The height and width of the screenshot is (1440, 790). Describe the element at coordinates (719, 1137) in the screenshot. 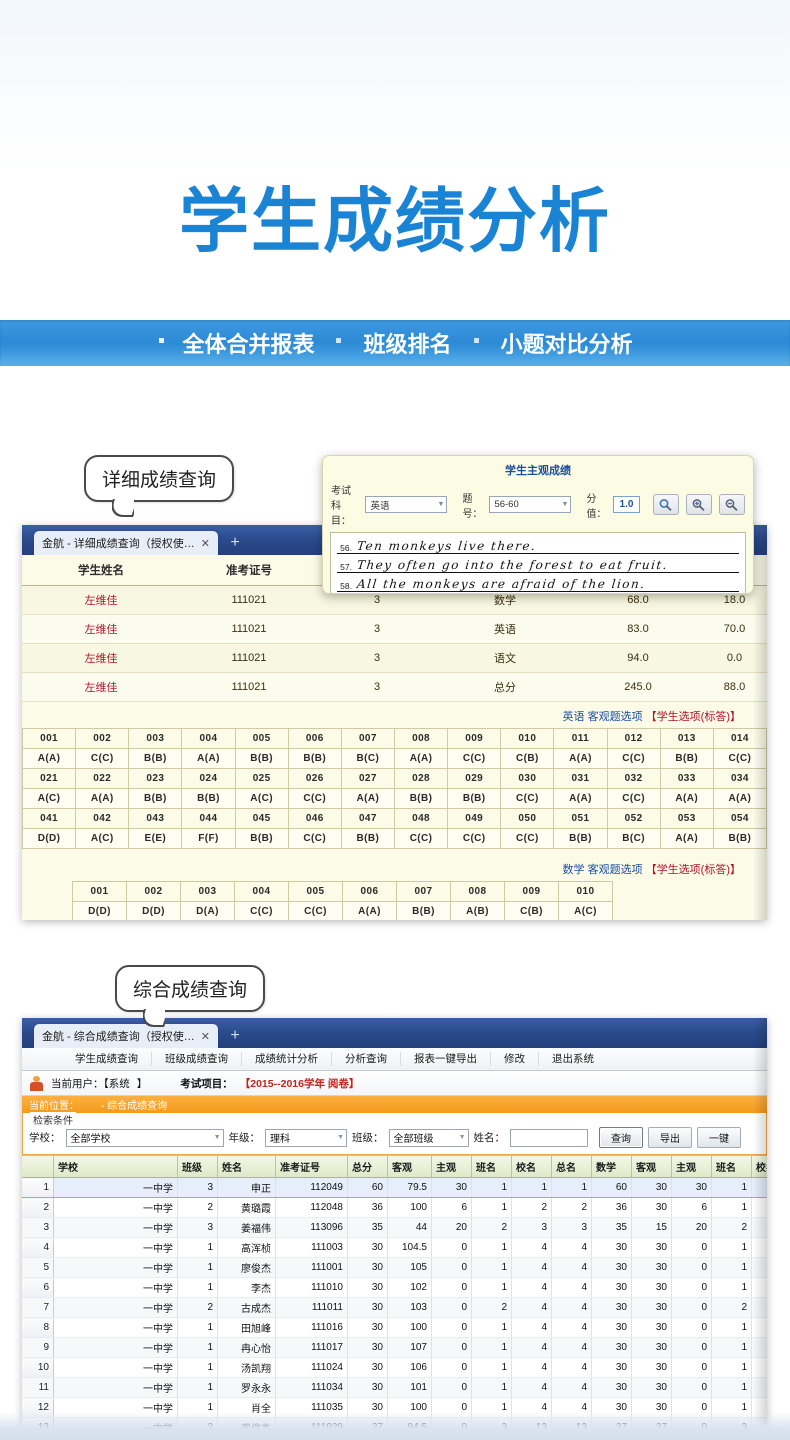

I see `one-key-button: 一键` at that location.